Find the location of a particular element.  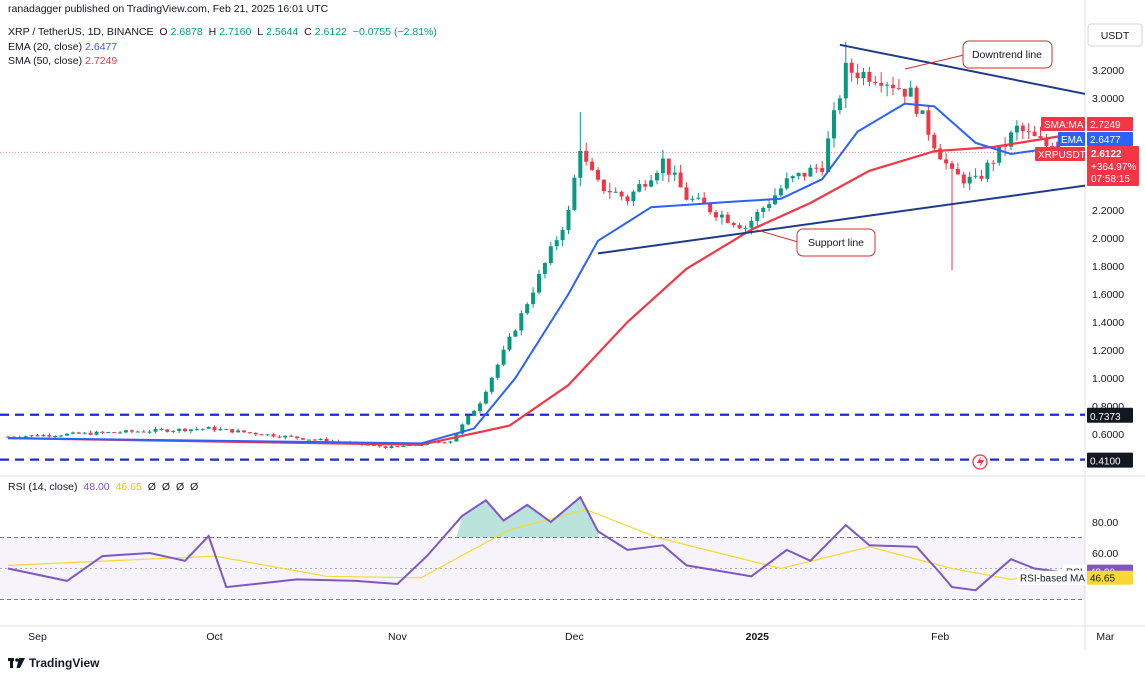

level-low-badge-bg is located at coordinates (1110, 460).